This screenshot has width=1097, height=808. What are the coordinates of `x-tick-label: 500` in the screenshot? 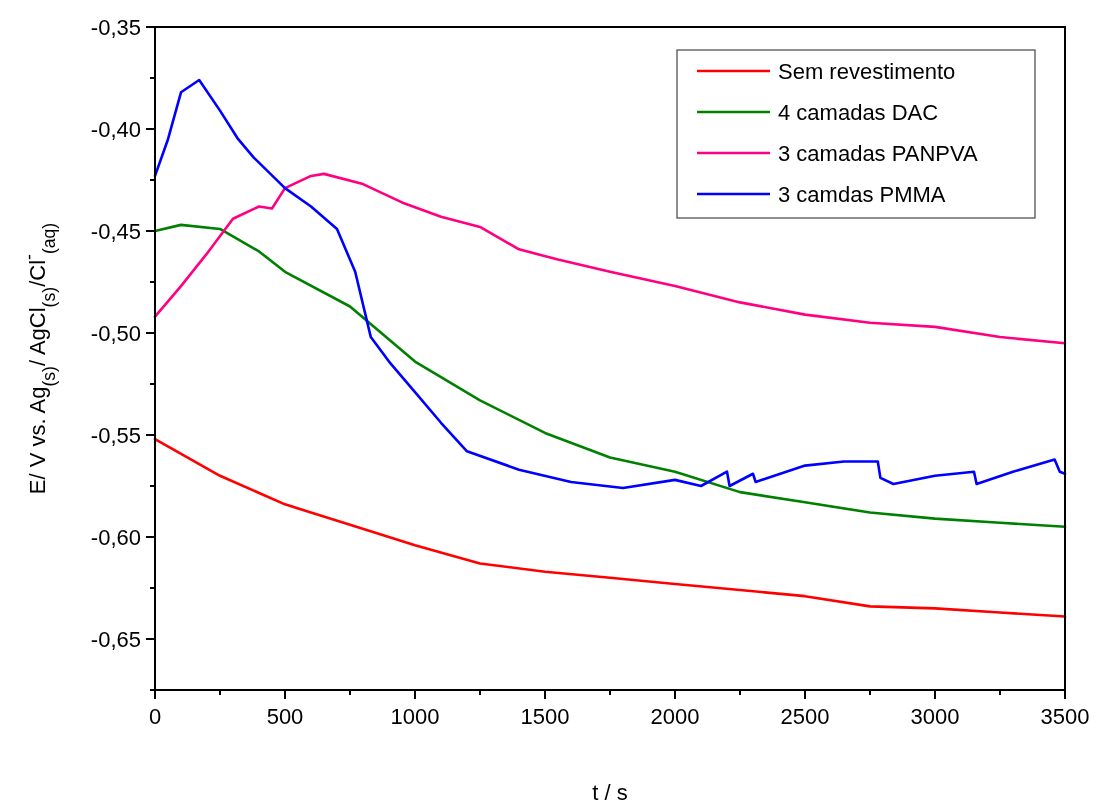 It's located at (285, 716).